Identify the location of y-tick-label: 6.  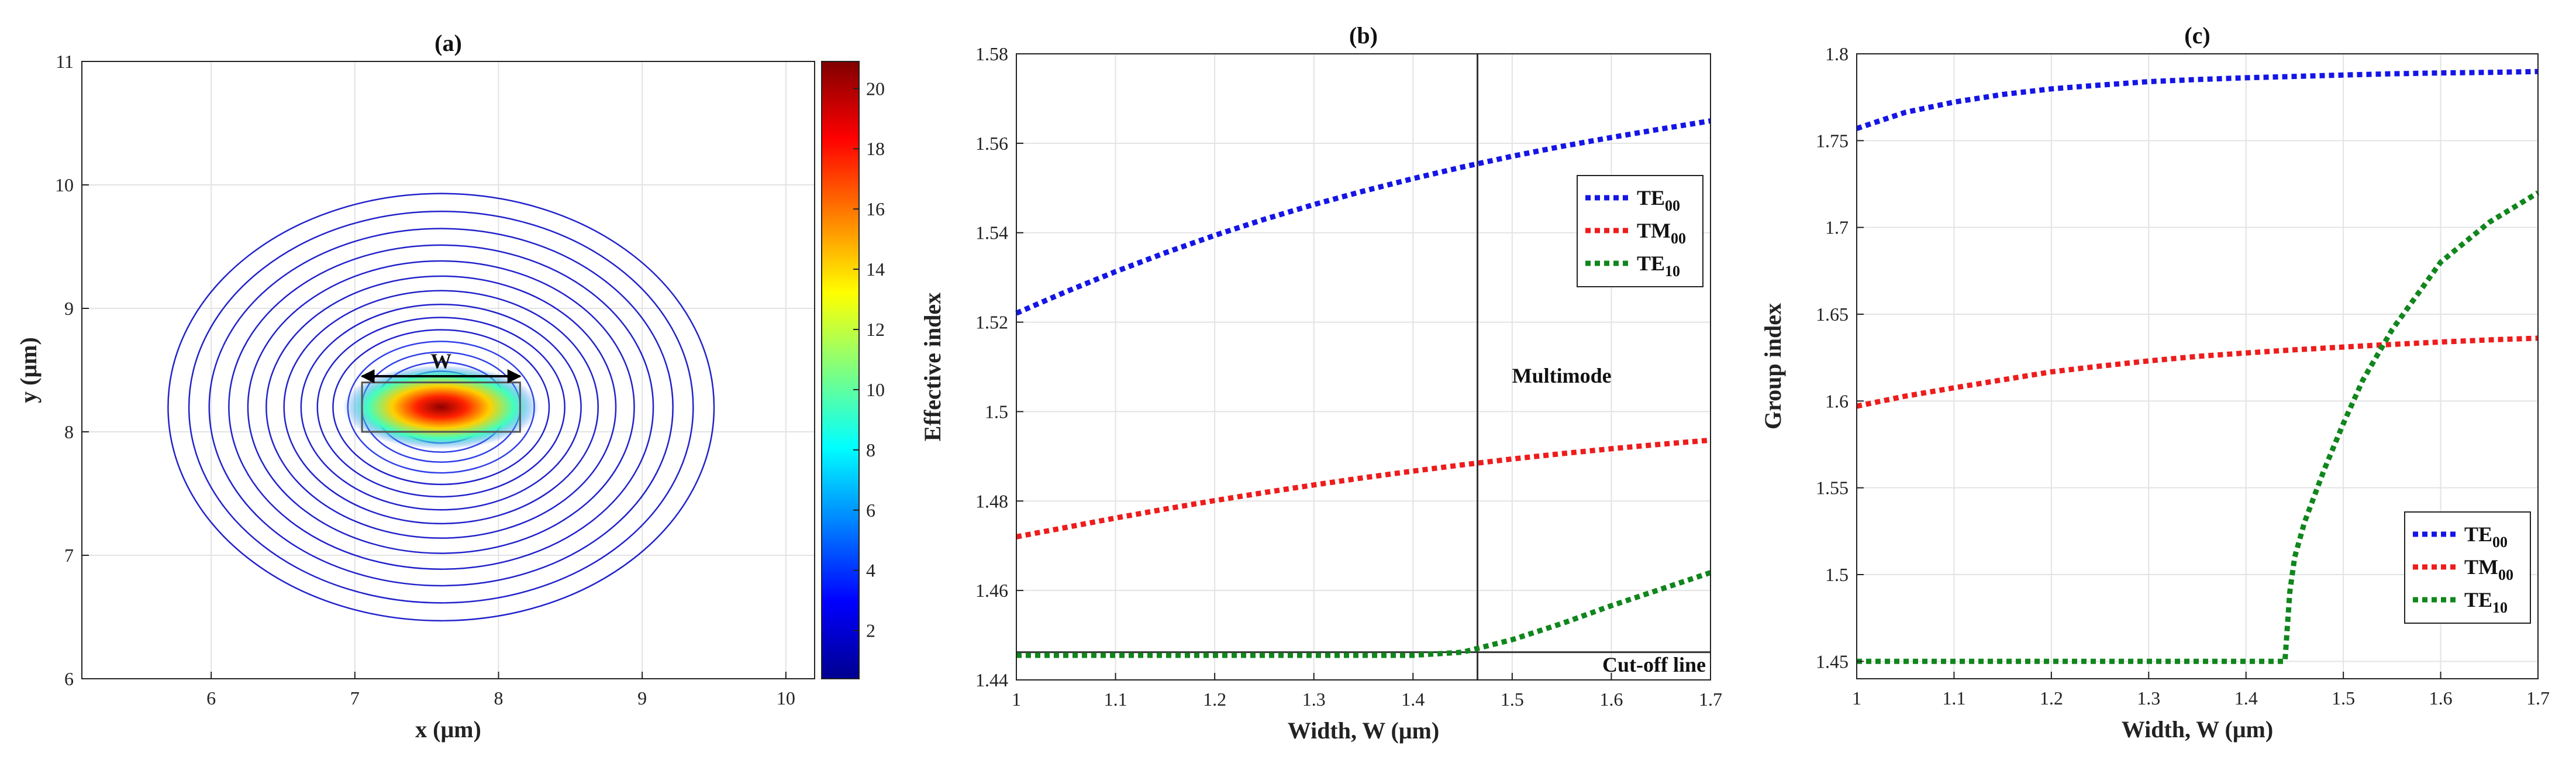
(69, 679).